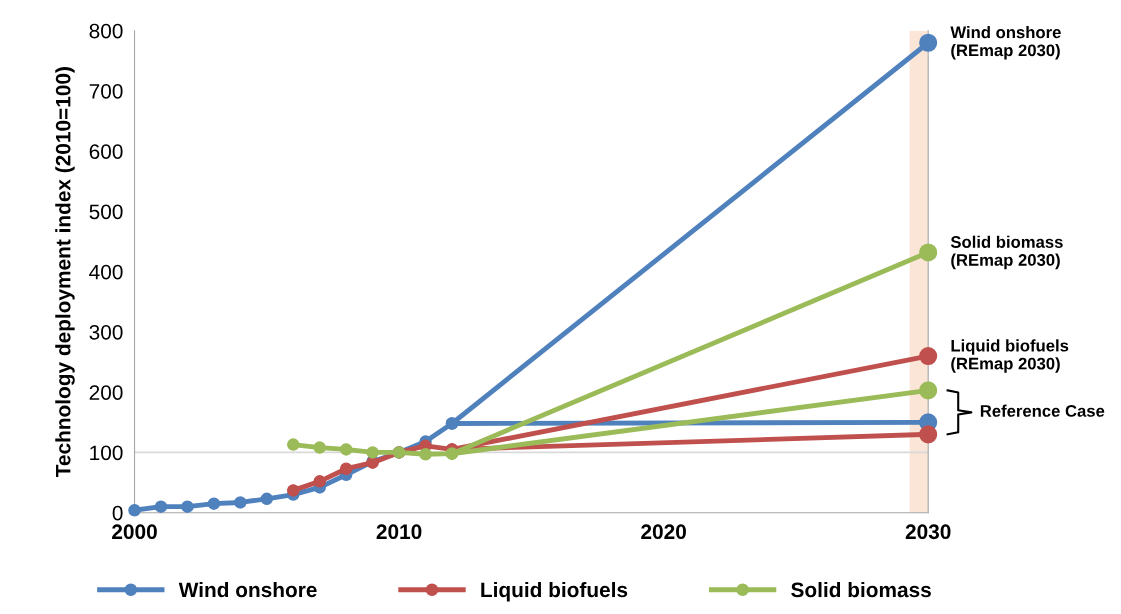 Image resolution: width=1121 pixels, height=614 pixels. What do you see at coordinates (106, 272) in the screenshot?
I see `y-tick-label: 400` at bounding box center [106, 272].